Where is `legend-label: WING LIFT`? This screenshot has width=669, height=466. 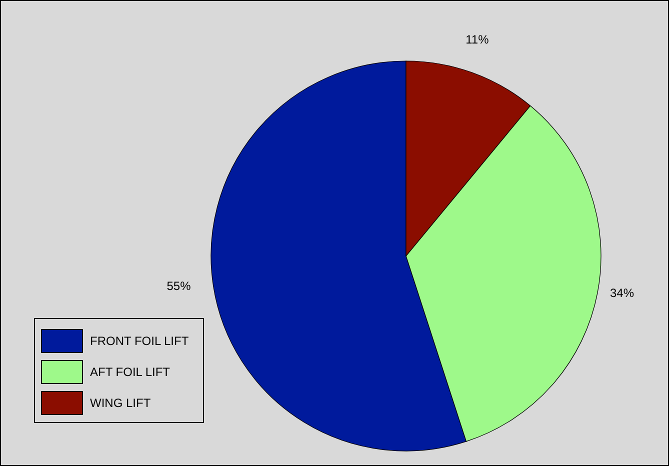 legend-label: WING LIFT is located at coordinates (120, 403).